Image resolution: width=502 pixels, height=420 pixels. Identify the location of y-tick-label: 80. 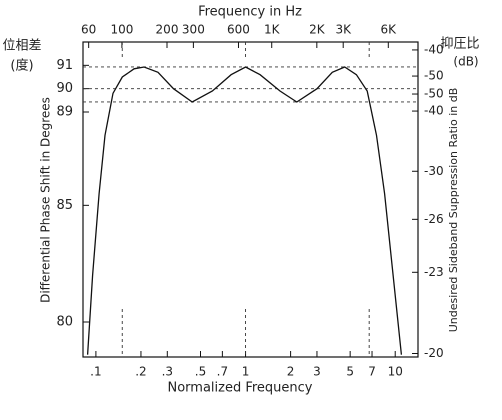
(64, 322).